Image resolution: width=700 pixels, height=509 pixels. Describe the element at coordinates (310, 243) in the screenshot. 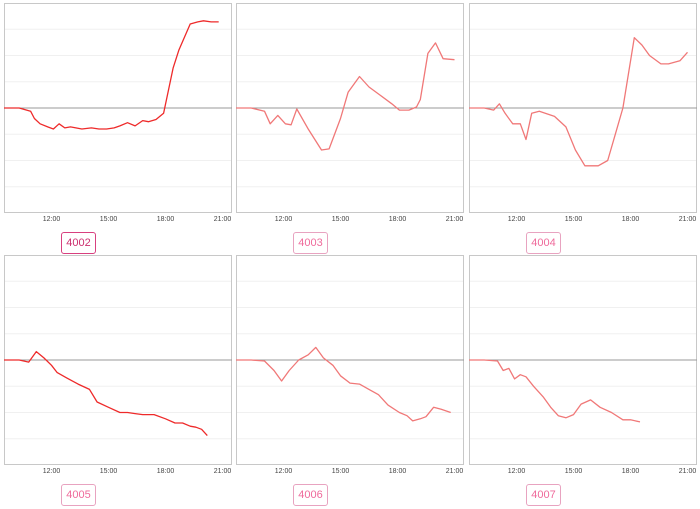

I see `series-badge: 4003` at that location.